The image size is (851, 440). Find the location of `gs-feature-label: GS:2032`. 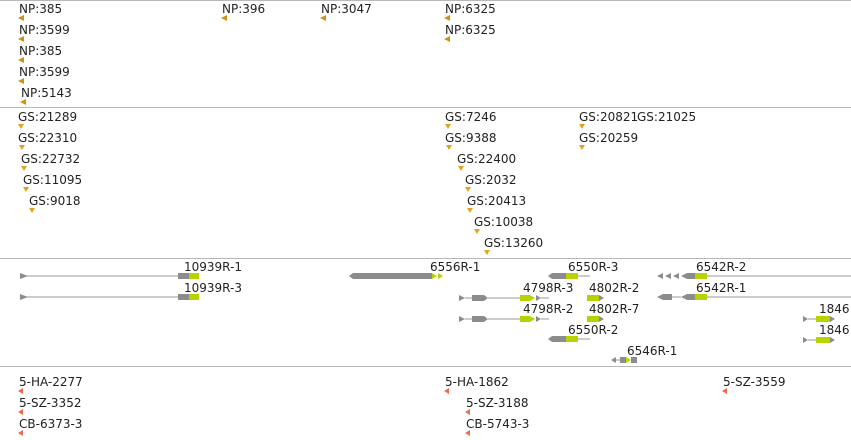

gs-feature-label: GS:2032 is located at coordinates (491, 180).